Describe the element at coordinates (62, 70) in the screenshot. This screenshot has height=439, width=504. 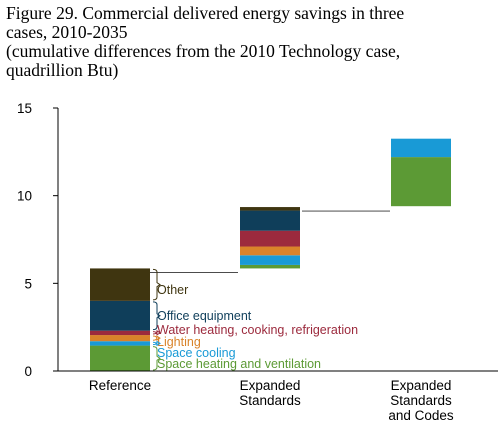
I see `title-line-4: quadrillion Btu)` at that location.